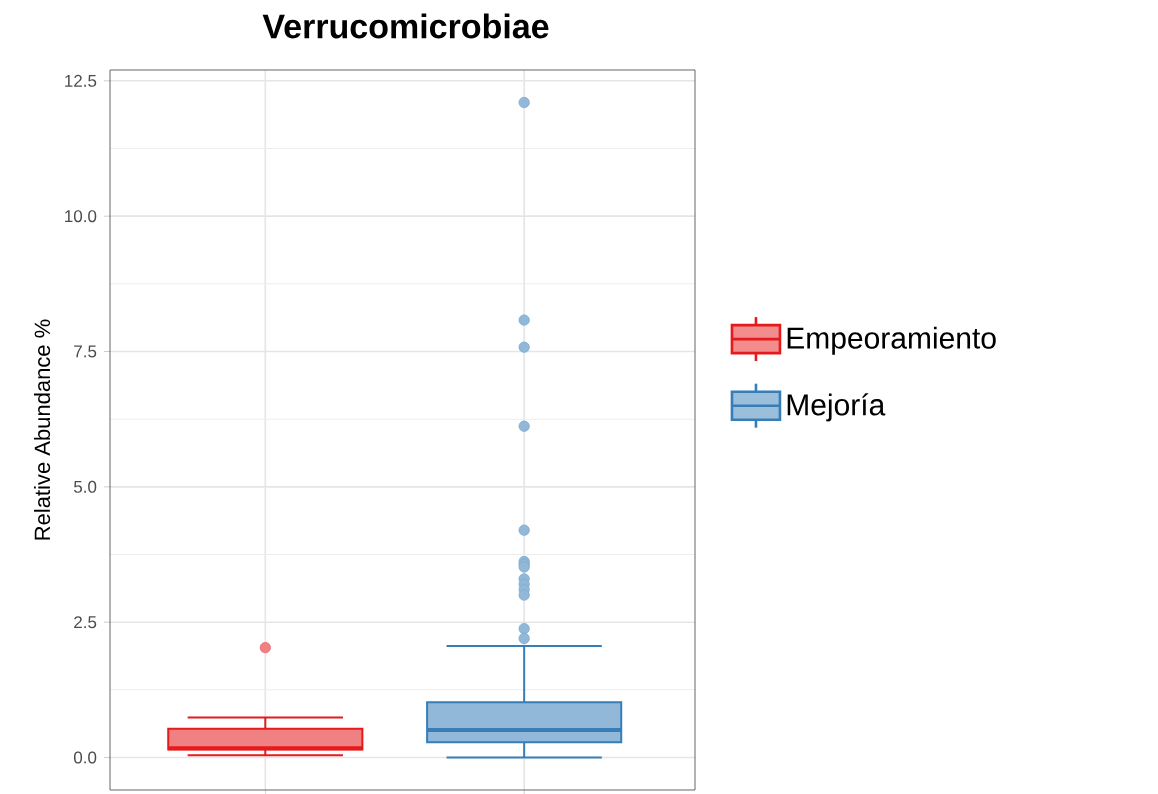 Image resolution: width=1158 pixels, height=794 pixels. What do you see at coordinates (836, 407) in the screenshot?
I see `legend-label: Mejoría` at bounding box center [836, 407].